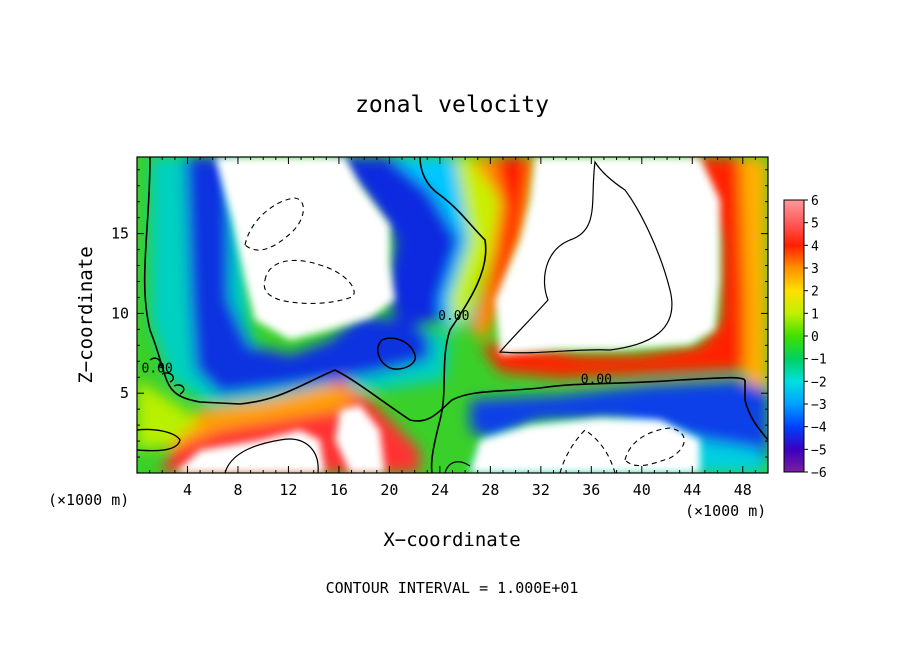 The width and height of the screenshot is (904, 654). I want to click on colorbar-tick-label: −5, so click(819, 450).